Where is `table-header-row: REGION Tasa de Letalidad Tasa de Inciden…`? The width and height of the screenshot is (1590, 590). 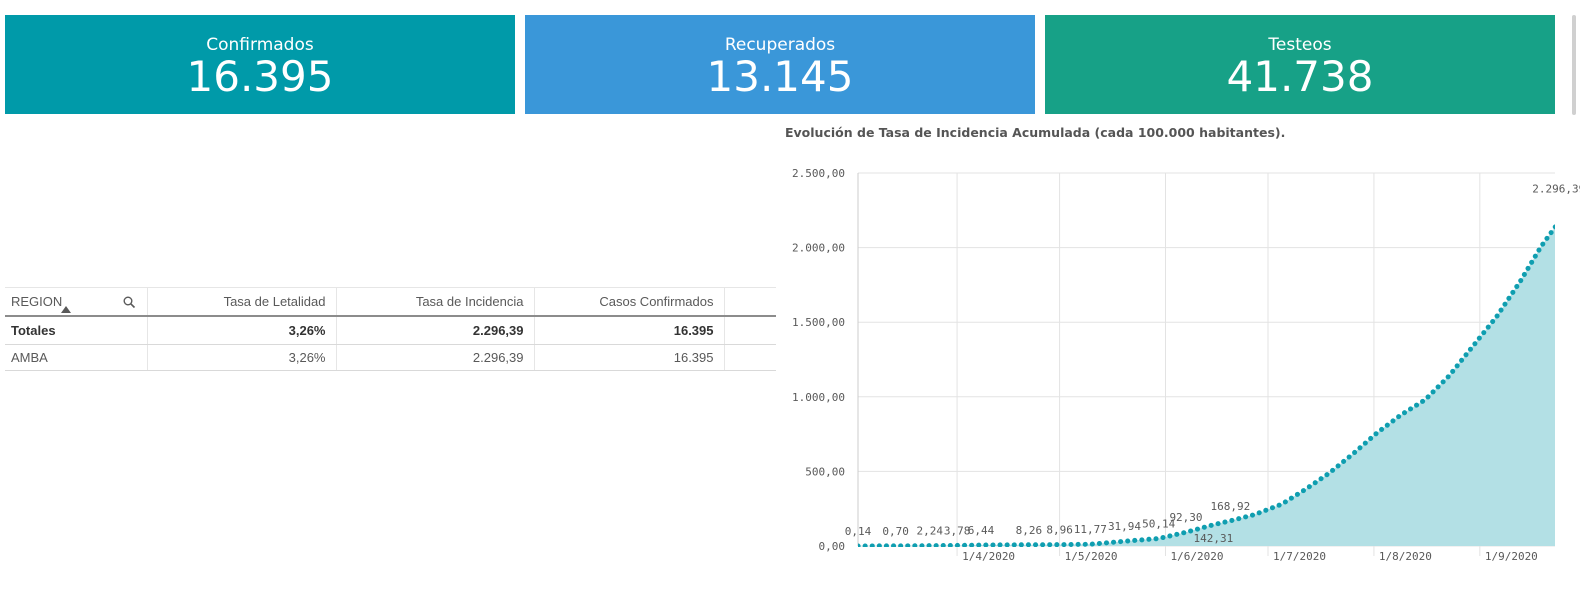
table-header-row: REGION Tasa de Letalidad Tasa de Inciden… is located at coordinates (390, 302).